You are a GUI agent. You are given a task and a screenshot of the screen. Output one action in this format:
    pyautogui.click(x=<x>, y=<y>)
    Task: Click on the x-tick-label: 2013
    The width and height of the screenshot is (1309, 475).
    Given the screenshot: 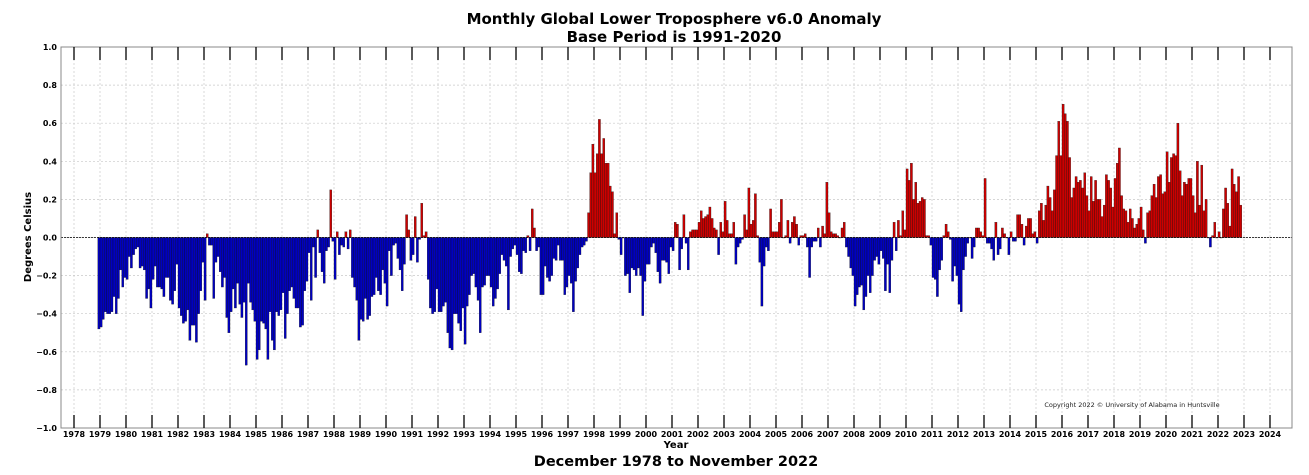 What is the action you would take?
    pyautogui.click(x=984, y=434)
    